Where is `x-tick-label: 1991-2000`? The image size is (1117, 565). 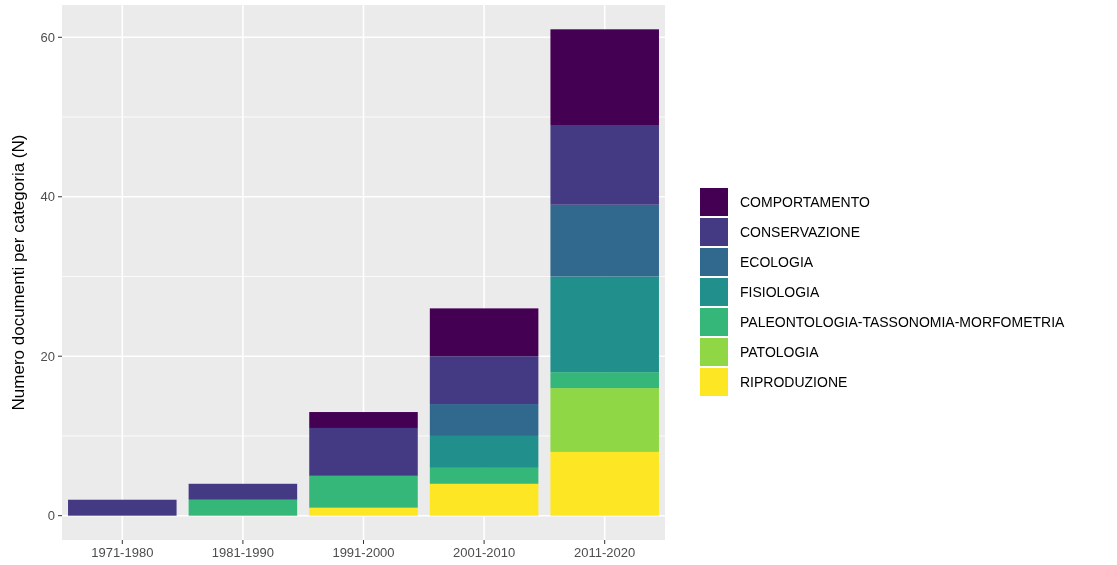
x-tick-label: 1991-2000 is located at coordinates (363, 552).